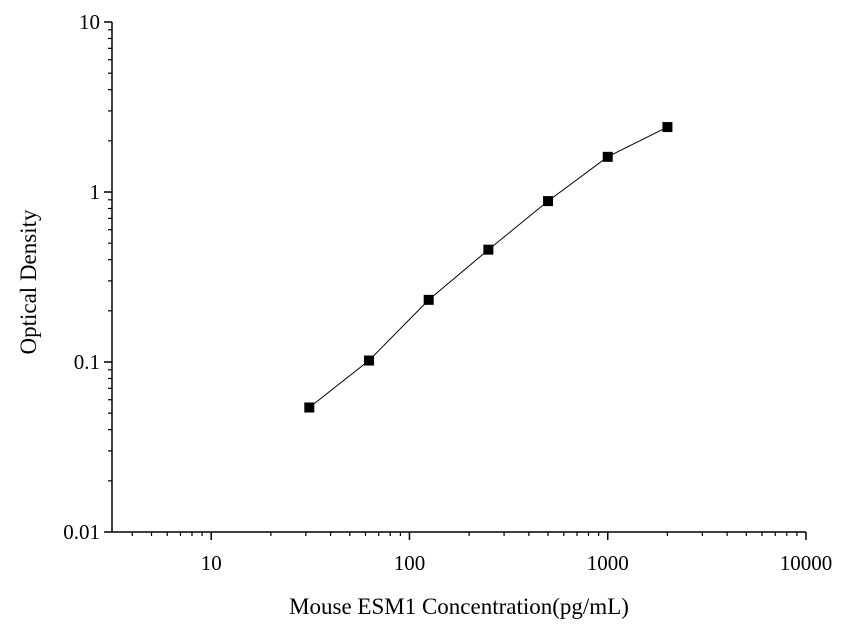 This screenshot has height=636, width=861. Describe the element at coordinates (459, 606) in the screenshot. I see `x-axis-title: Mouse ESM1 Concentration(pg/mL)` at that location.